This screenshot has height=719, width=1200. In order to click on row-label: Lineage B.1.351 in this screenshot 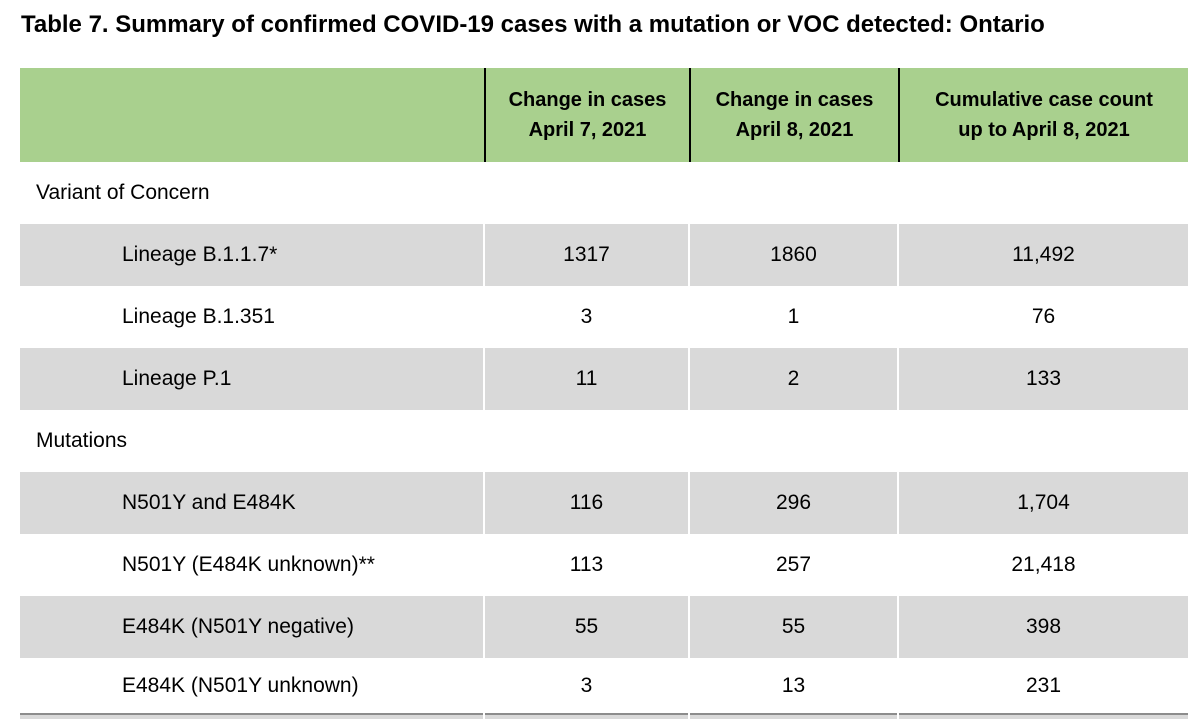, I will do `click(198, 316)`.